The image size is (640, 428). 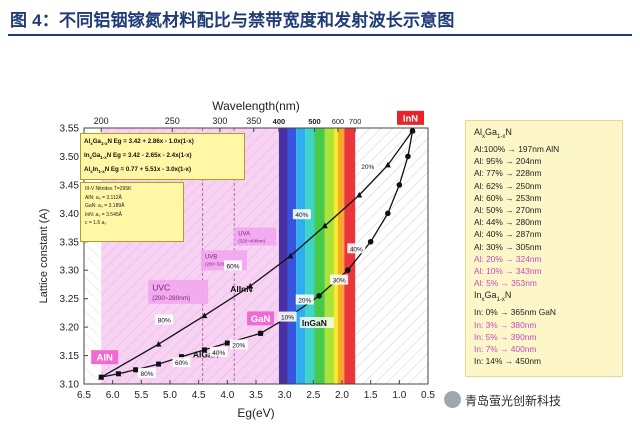 What do you see at coordinates (255, 236) in the screenshot?
I see `region-label-box` at bounding box center [255, 236].